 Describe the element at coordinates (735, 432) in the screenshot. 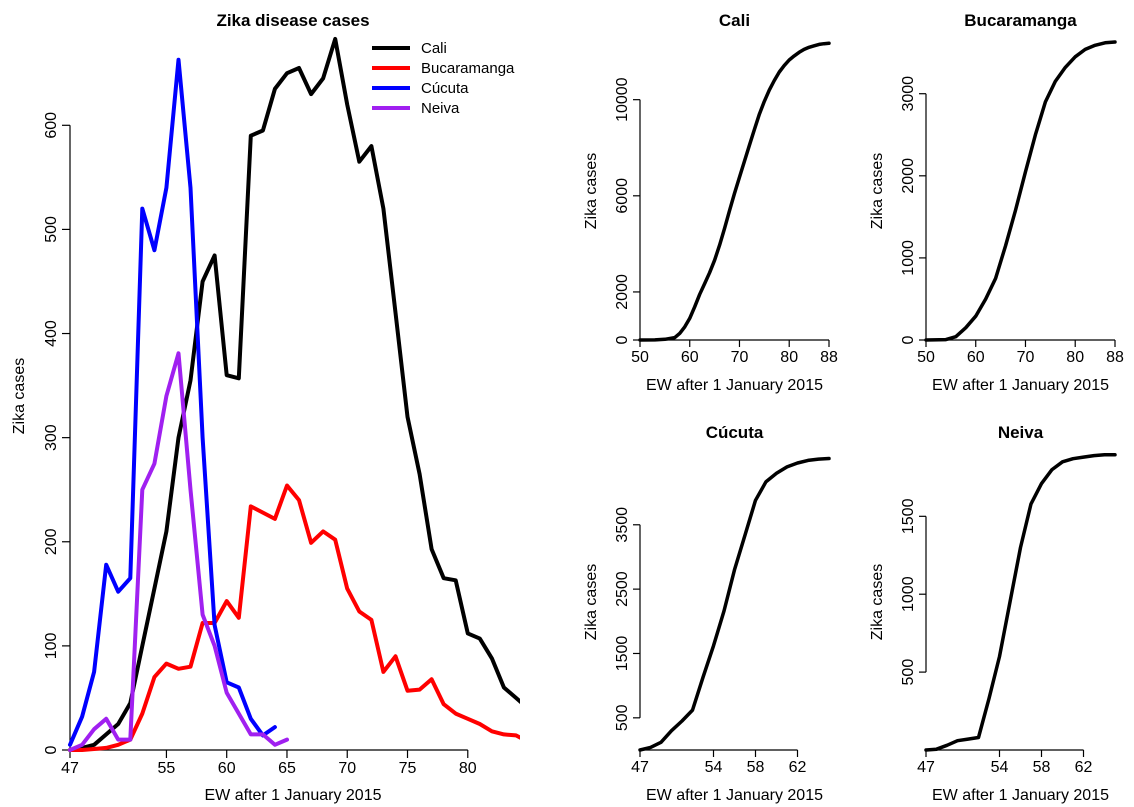

I see `chart-title: Cúcuta` at that location.